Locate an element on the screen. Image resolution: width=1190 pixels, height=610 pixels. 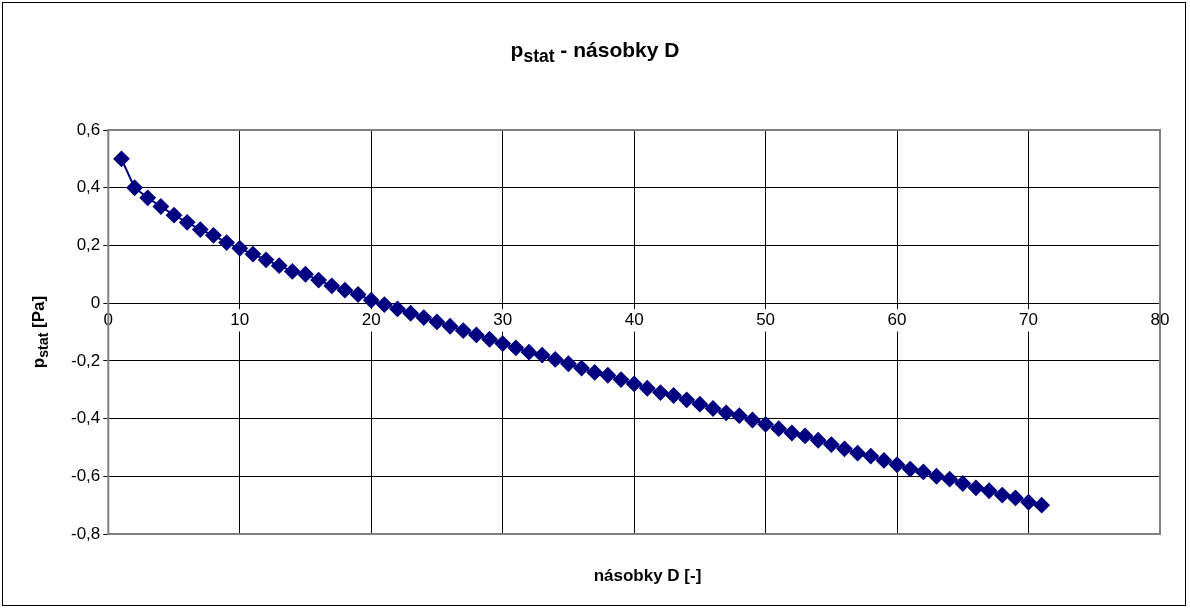
y-tick-label: -0,6 is located at coordinates (86, 475).